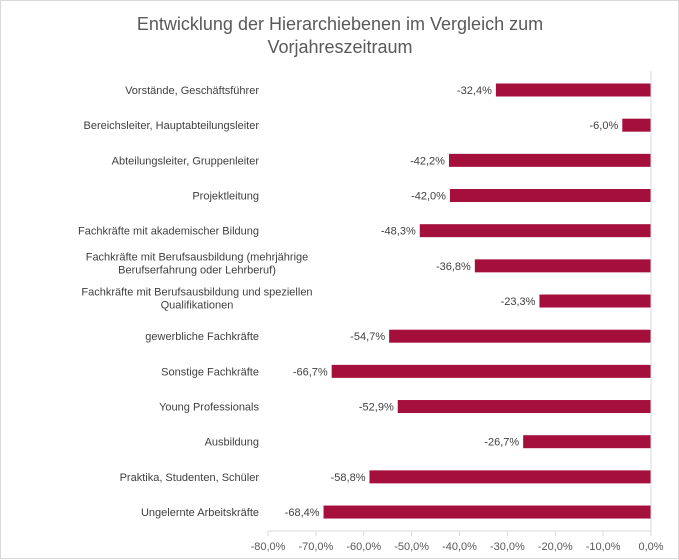 The image size is (679, 560). Describe the element at coordinates (367, 337) in the screenshot. I see `value-label: -54,7%` at that location.